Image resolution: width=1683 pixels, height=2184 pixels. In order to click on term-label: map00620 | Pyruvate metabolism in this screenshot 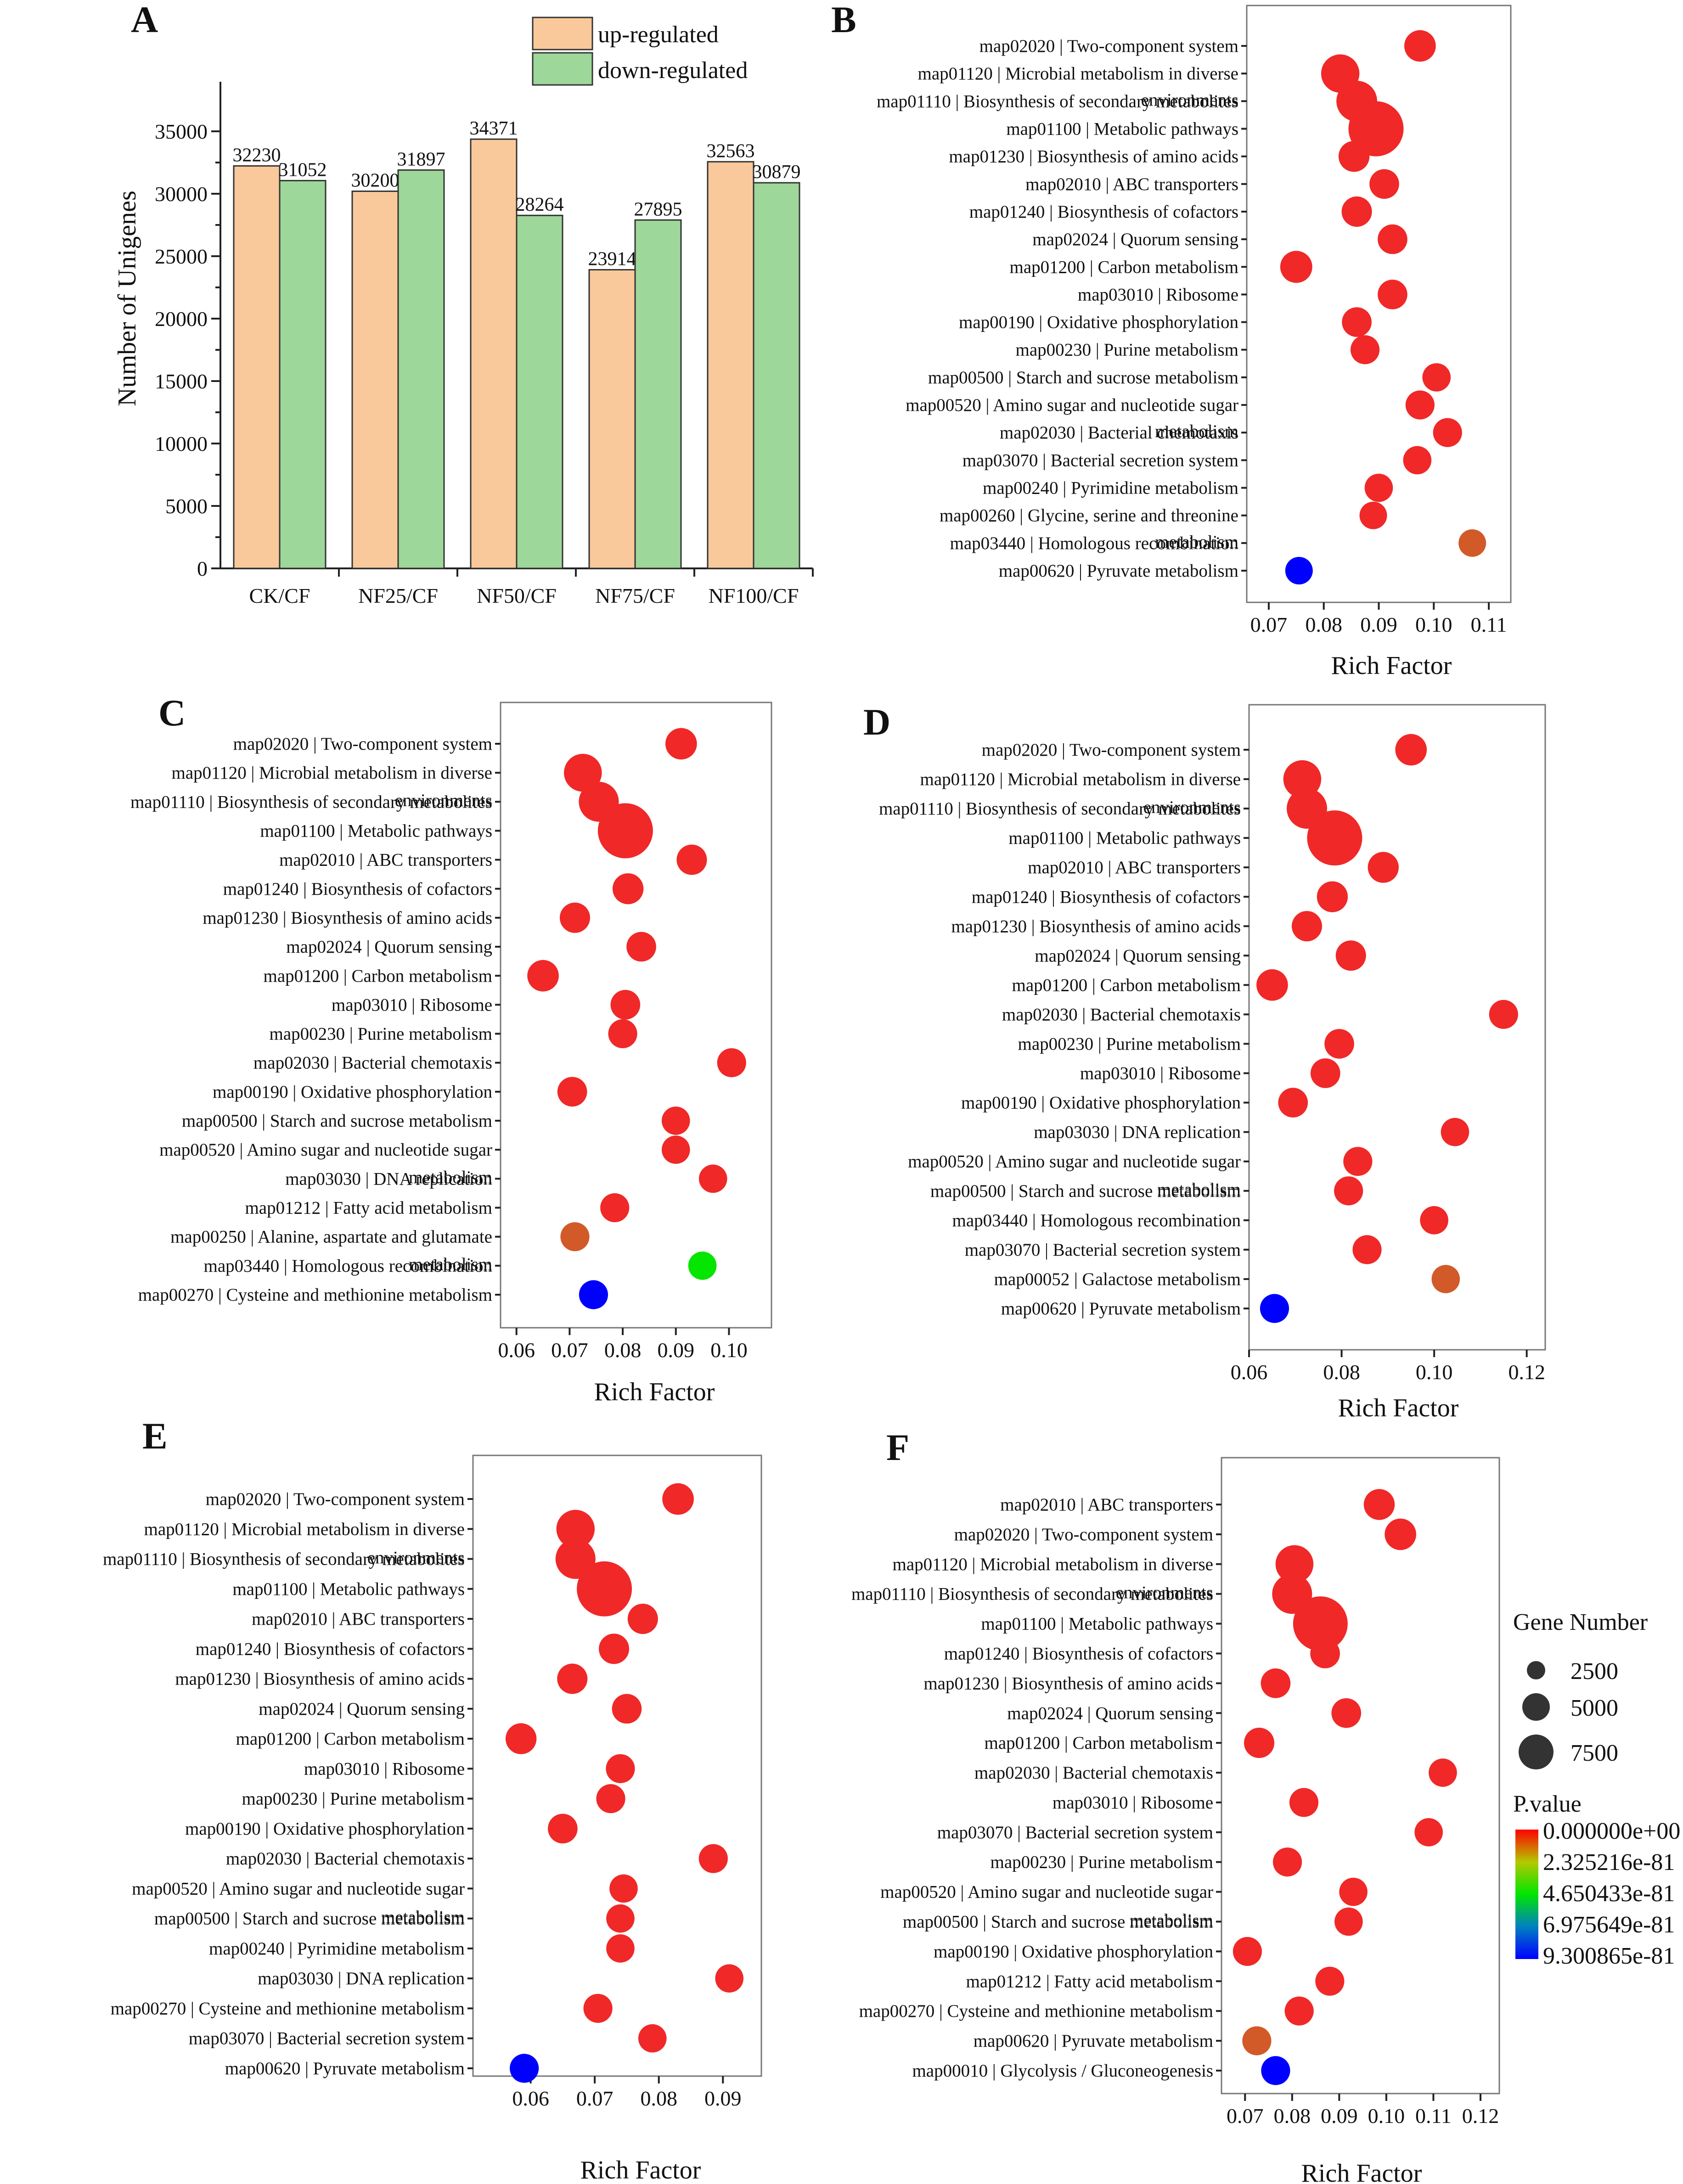, I will do `click(1121, 1309)`.